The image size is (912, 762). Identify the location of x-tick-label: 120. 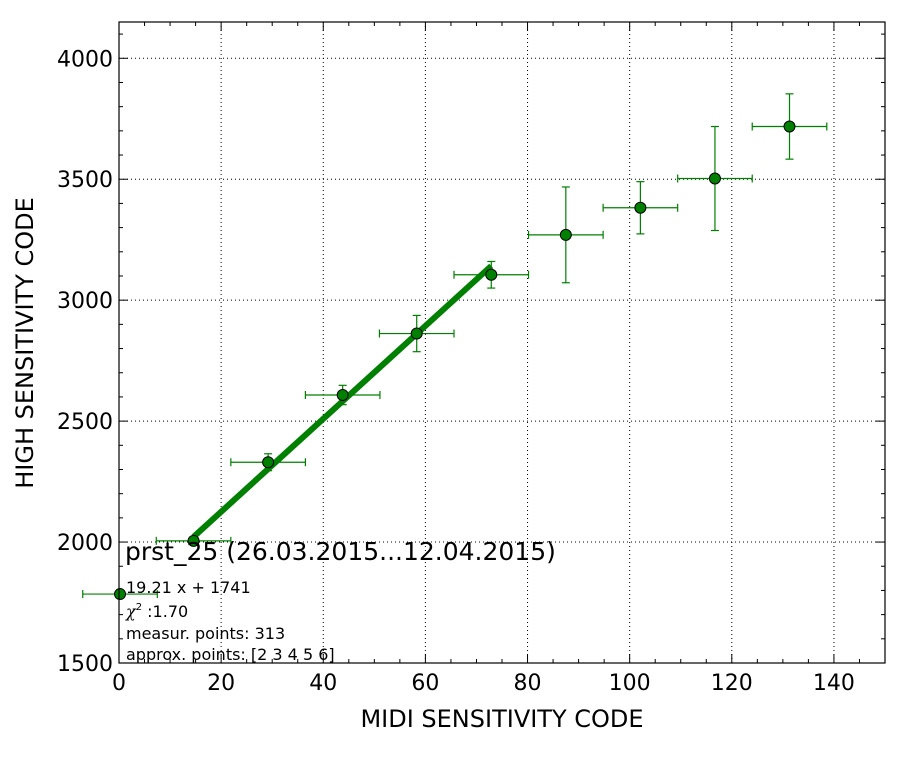
(732, 683).